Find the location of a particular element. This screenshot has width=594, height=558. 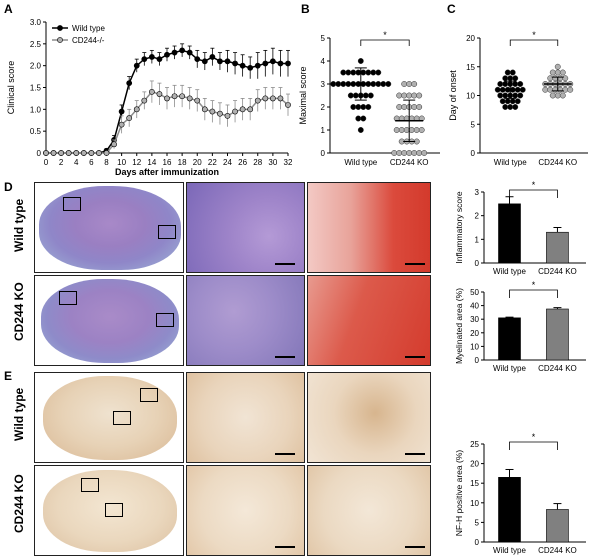

y-tick-label: 2.0 is located at coordinates (36, 66).